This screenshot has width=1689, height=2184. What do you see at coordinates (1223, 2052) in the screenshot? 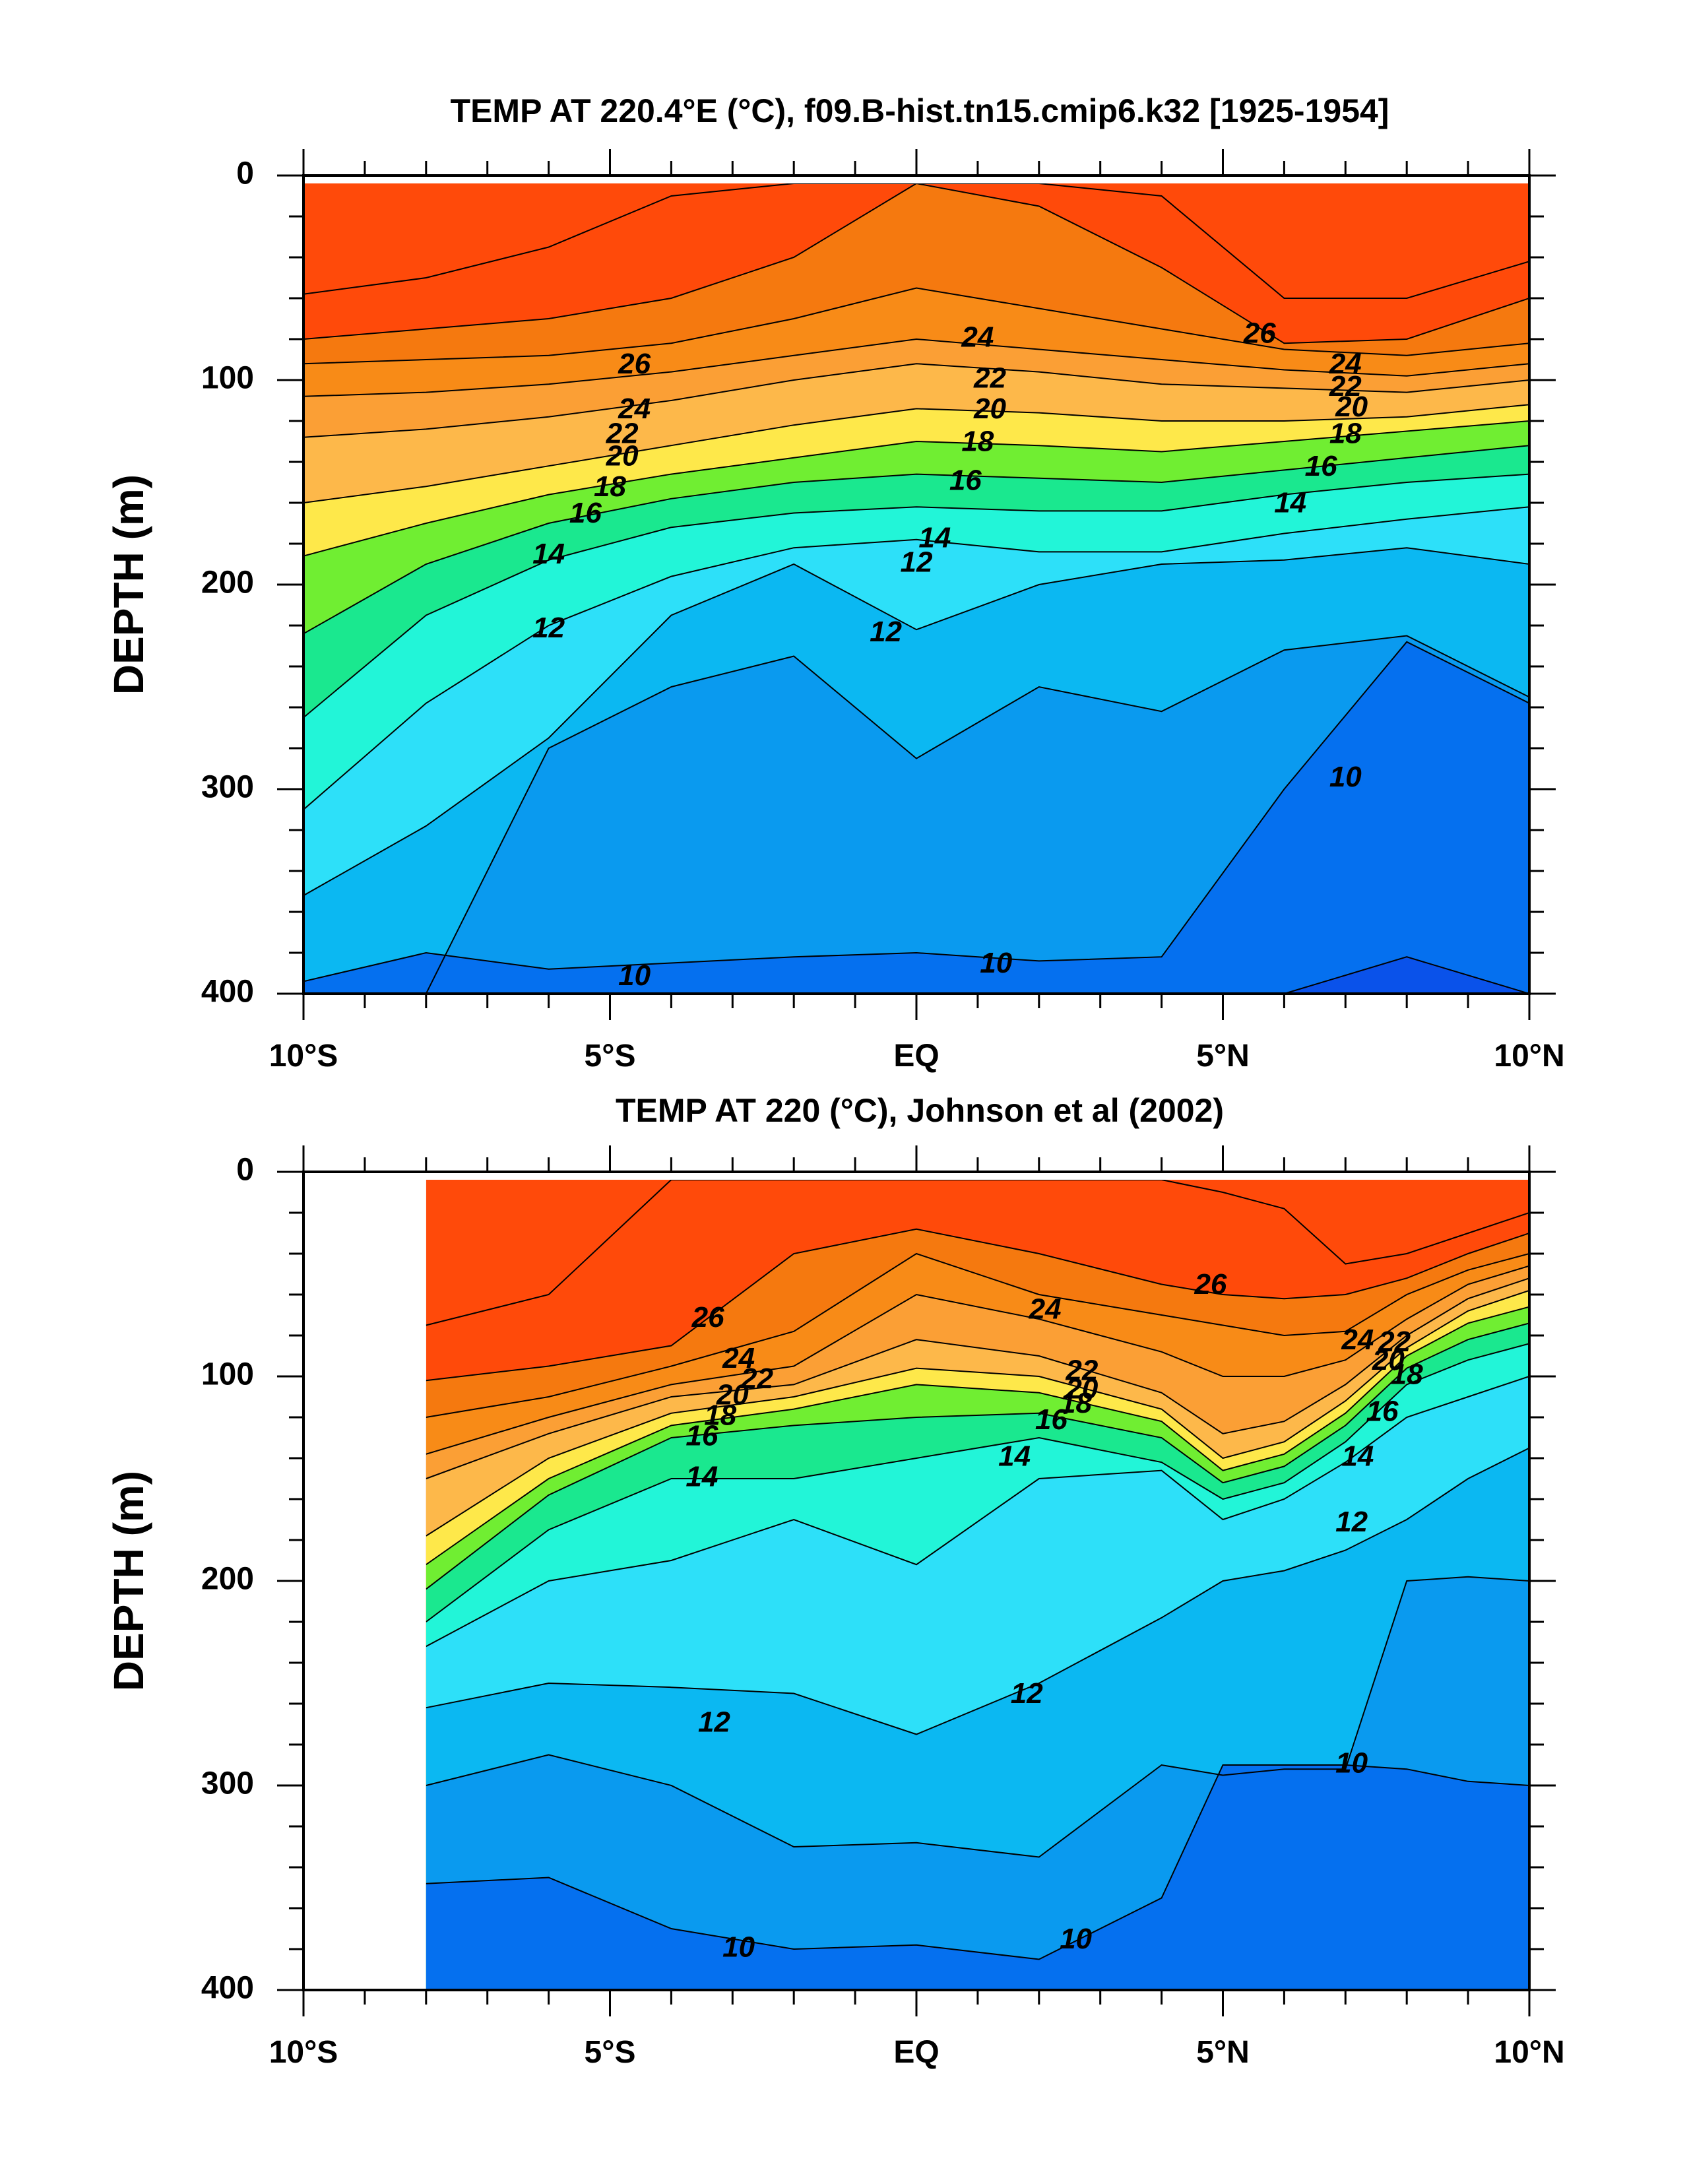
I see `x-tick-label: 5°N` at bounding box center [1223, 2052].